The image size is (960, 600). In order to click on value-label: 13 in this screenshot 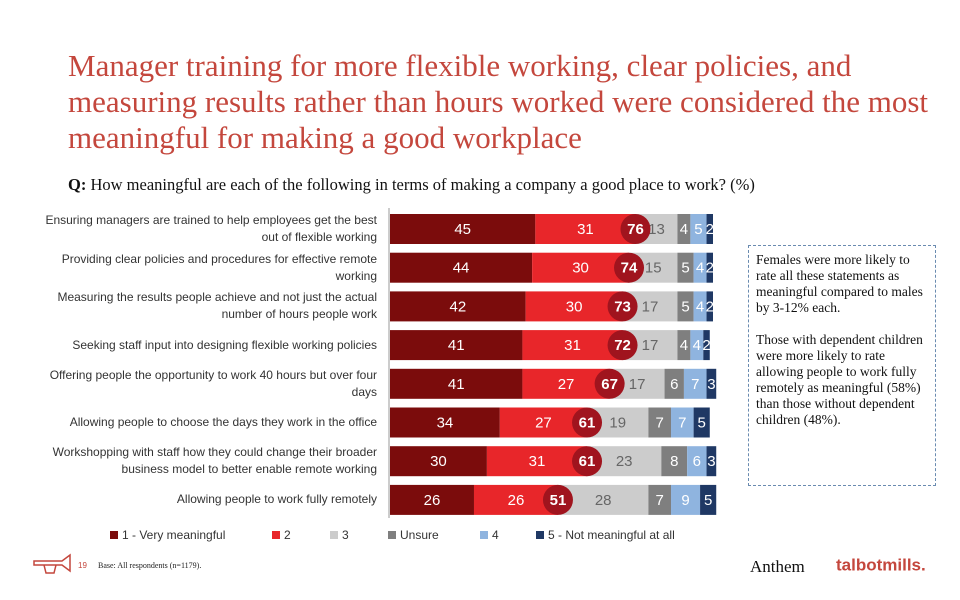, I will do `click(656, 229)`.